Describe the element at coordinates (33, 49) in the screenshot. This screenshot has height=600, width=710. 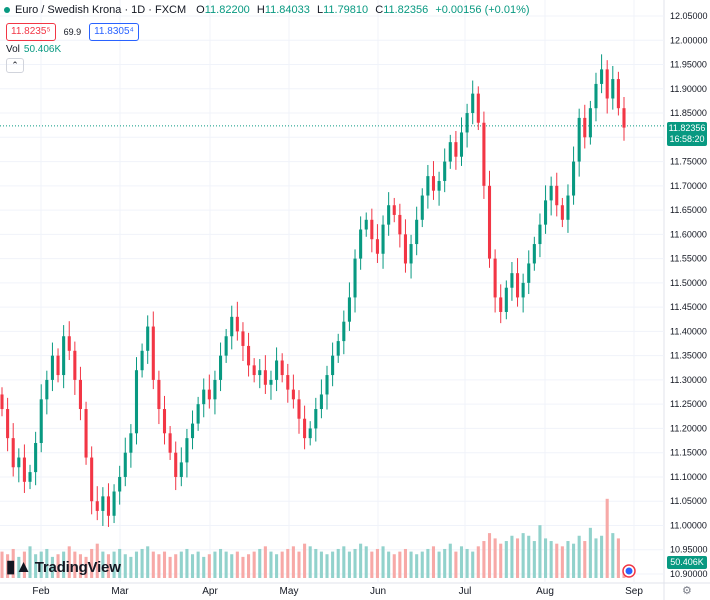
I see `volume-legend: Vol 50.406K` at that location.